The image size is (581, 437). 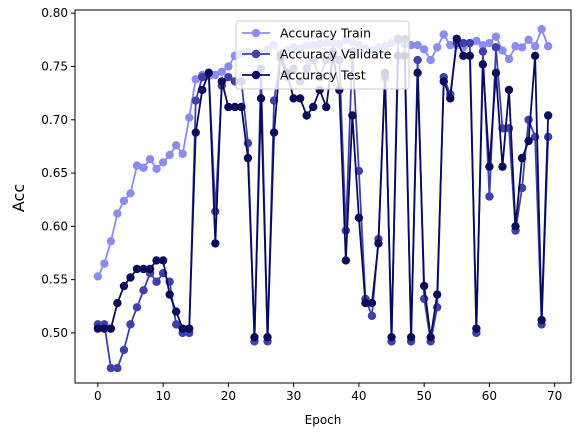 What do you see at coordinates (489, 396) in the screenshot?
I see `x-tick-label: 60` at bounding box center [489, 396].